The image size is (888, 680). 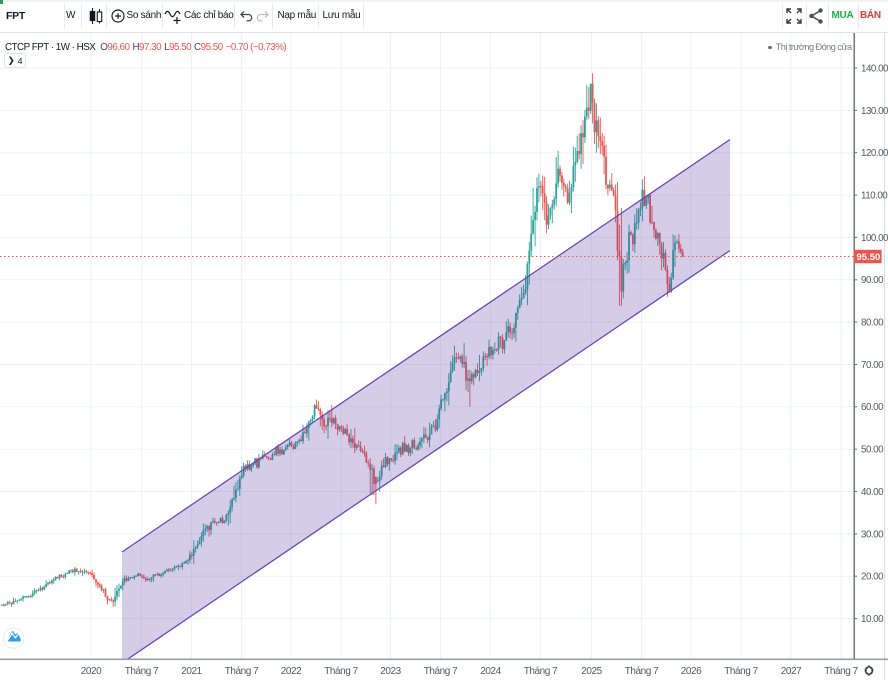 What do you see at coordinates (874, 68) in the screenshot?
I see `svg-text: 140.00` at bounding box center [874, 68].